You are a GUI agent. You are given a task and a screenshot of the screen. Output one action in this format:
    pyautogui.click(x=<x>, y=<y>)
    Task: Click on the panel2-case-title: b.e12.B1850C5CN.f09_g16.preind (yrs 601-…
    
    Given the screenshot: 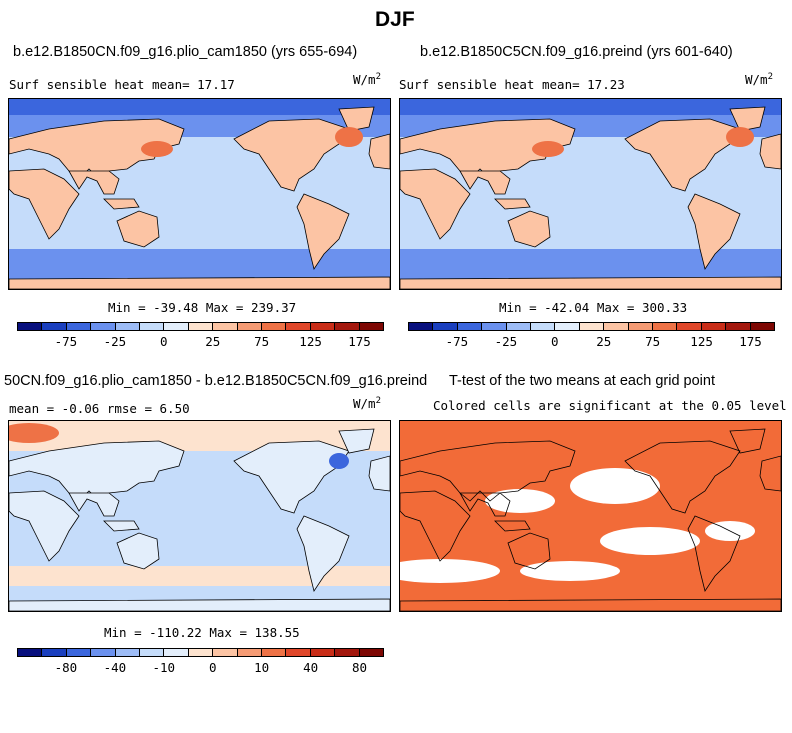 What is the action you would take?
    pyautogui.click(x=576, y=52)
    